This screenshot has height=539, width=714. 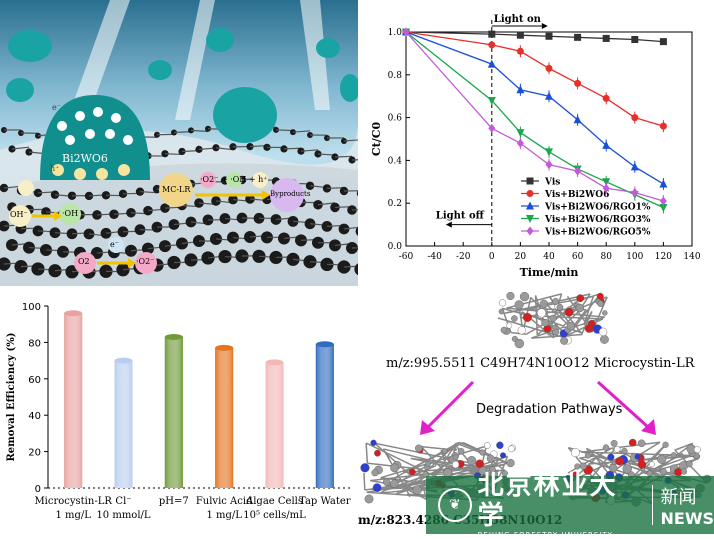 I want to click on x-tick-label: -60, so click(x=406, y=257).